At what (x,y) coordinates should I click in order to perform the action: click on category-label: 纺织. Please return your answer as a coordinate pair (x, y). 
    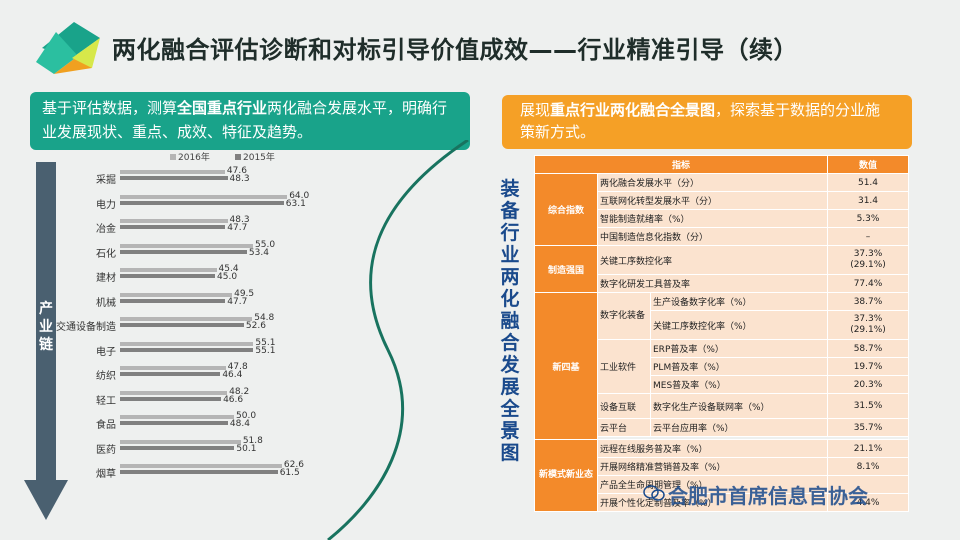
    Looking at the image, I should click on (106, 376).